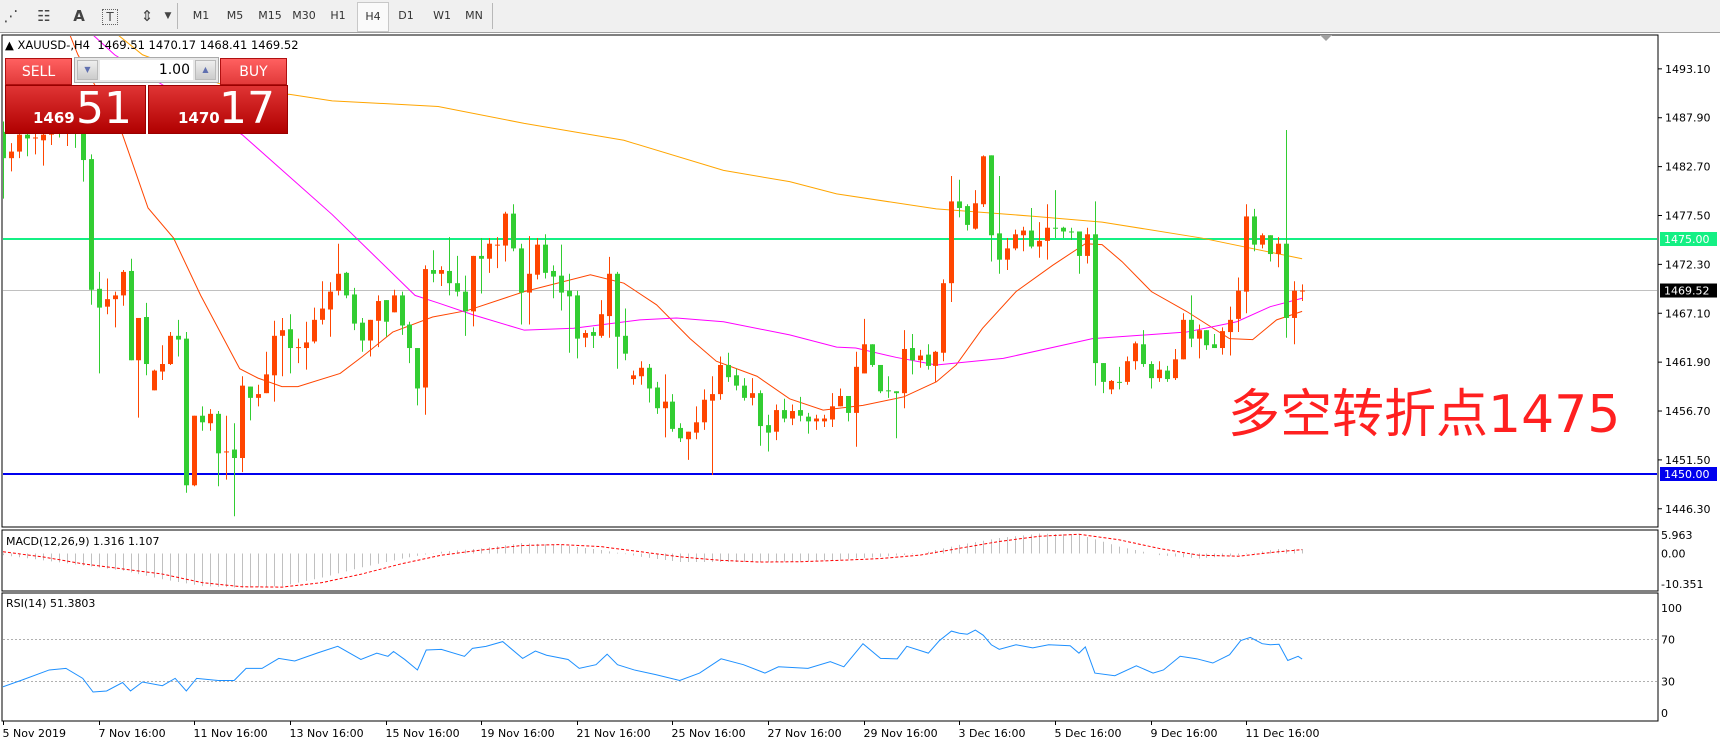 This screenshot has height=745, width=1720. What do you see at coordinates (270, 15) in the screenshot?
I see `timeframe-m15: M15` at bounding box center [270, 15].